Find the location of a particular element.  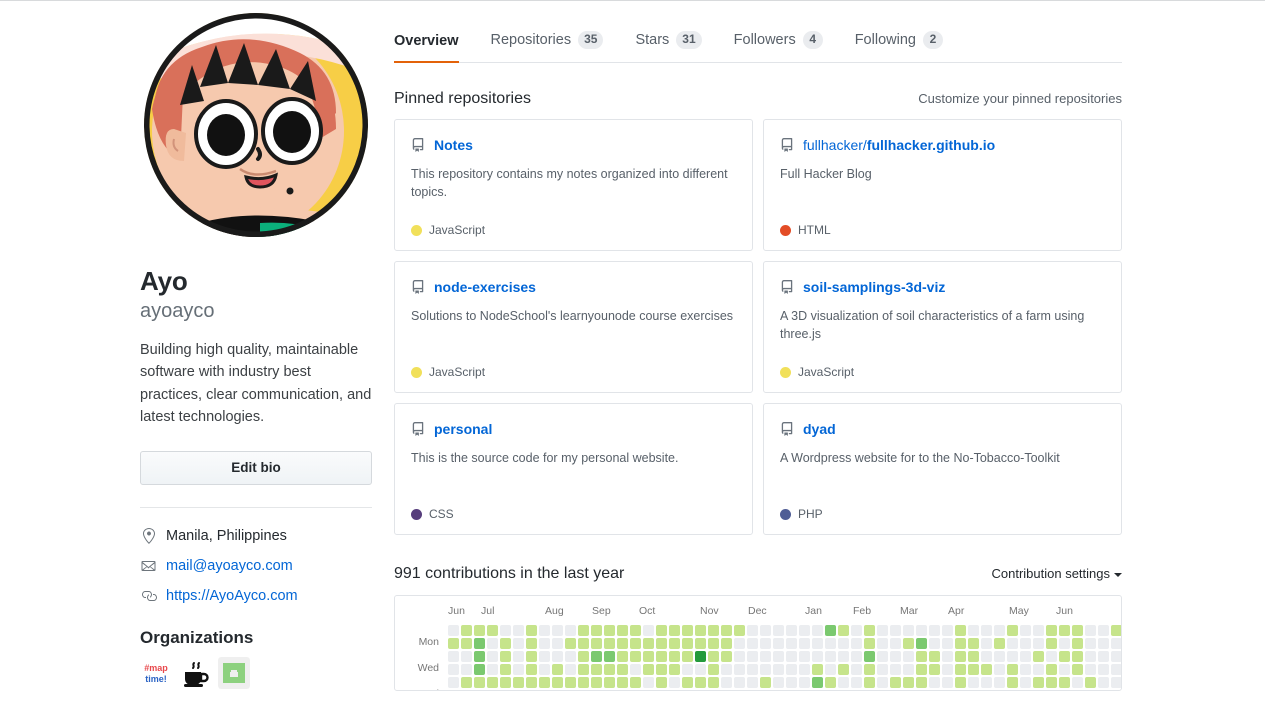

tab-overview: Overview is located at coordinates (434, 48).